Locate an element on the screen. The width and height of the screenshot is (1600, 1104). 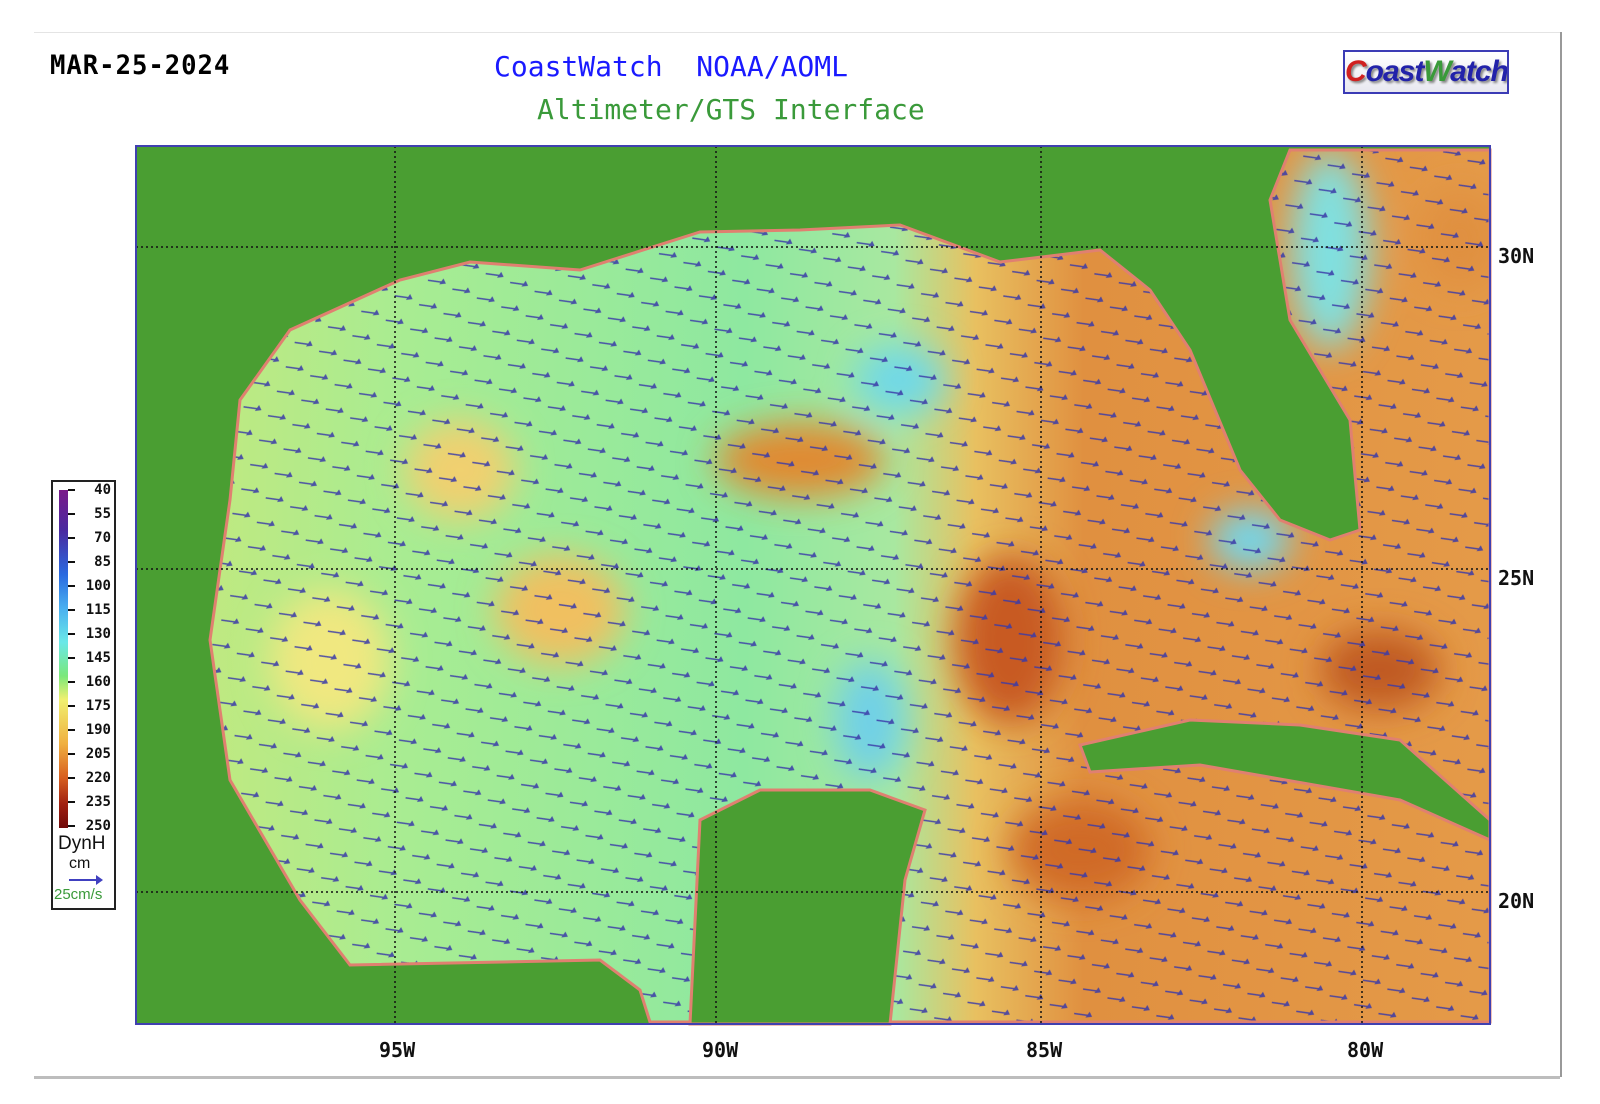
legend-tick-label: 220 is located at coordinates (98, 778).